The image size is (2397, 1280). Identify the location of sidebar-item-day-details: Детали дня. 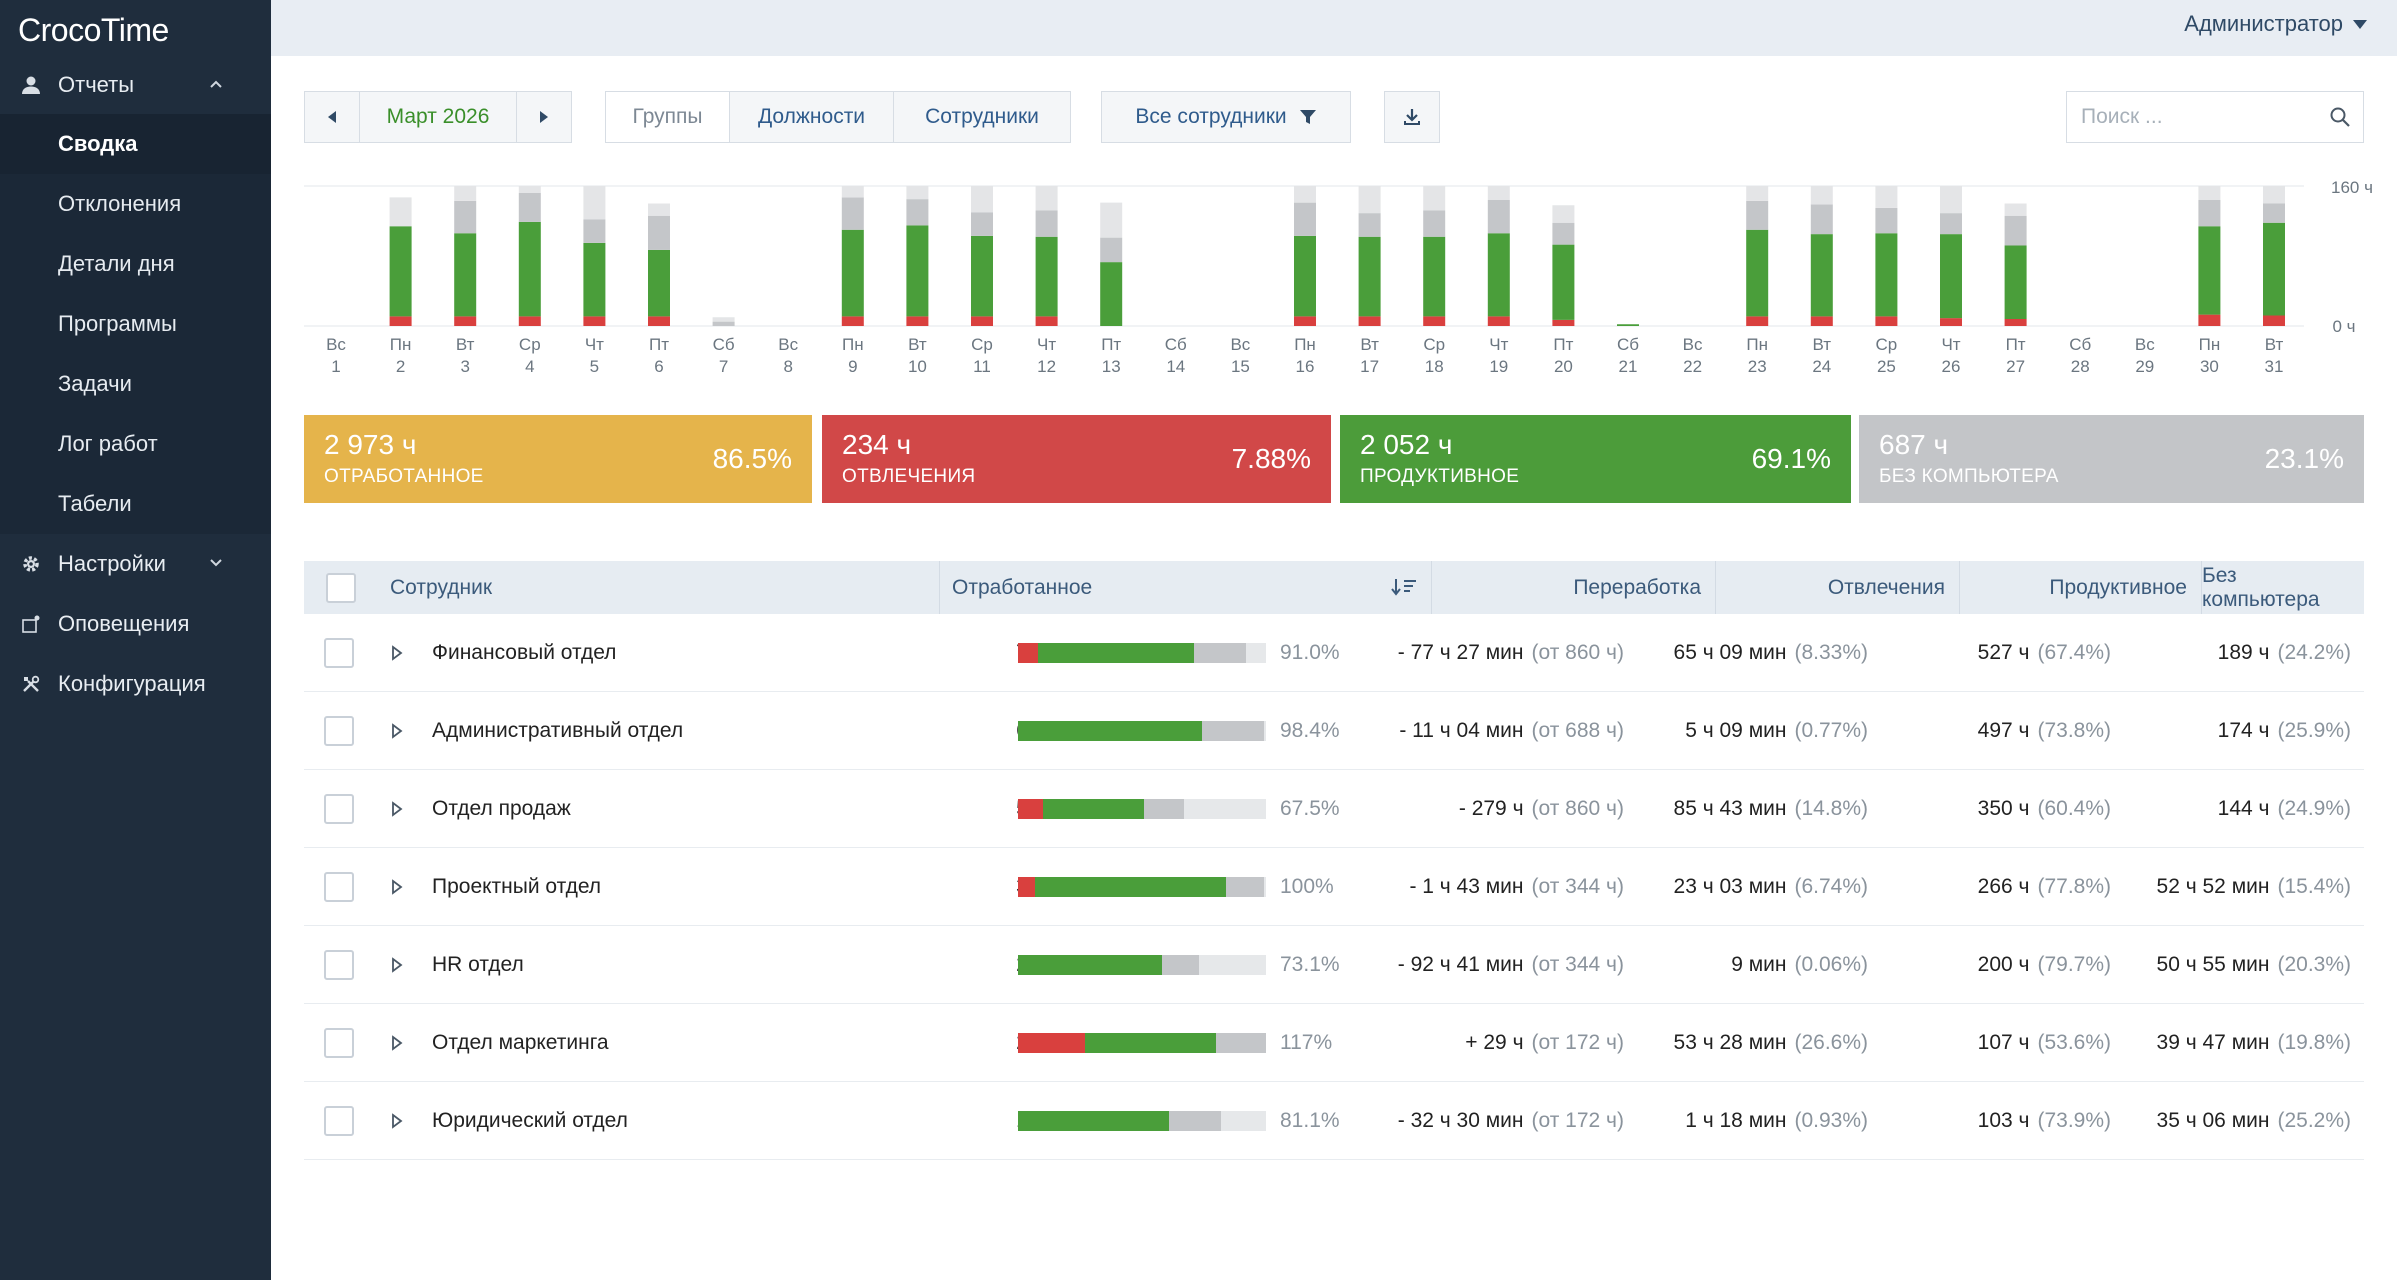
(116, 263).